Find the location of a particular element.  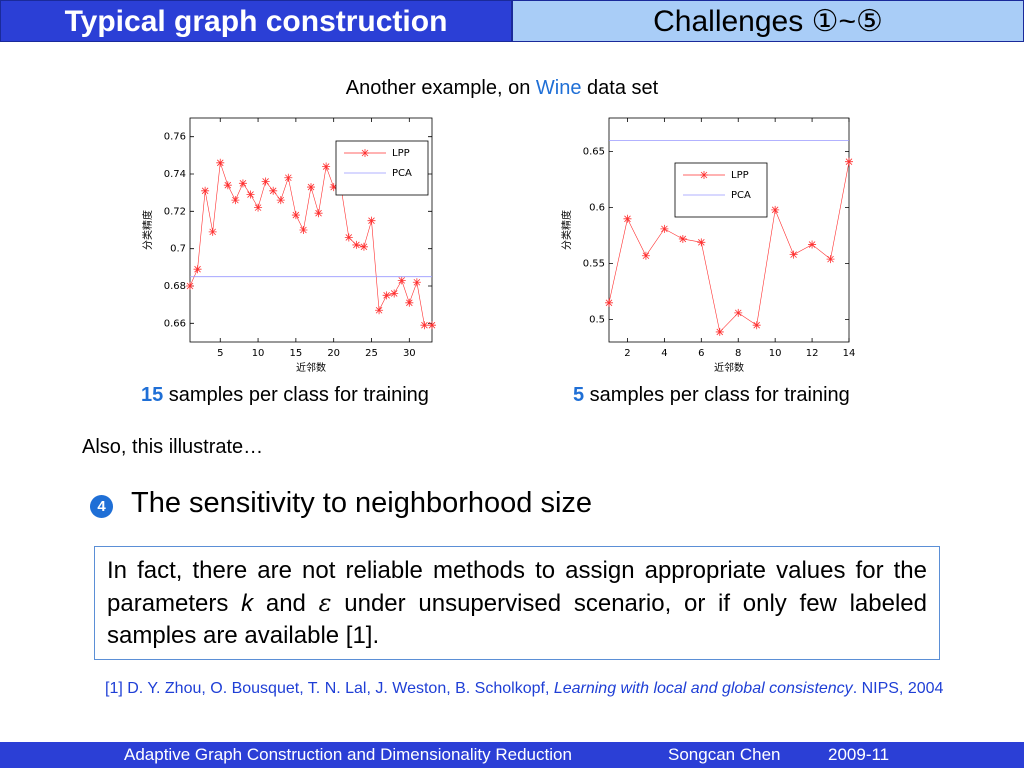

reference-text: . NIPS, 2004 is located at coordinates (898, 688).